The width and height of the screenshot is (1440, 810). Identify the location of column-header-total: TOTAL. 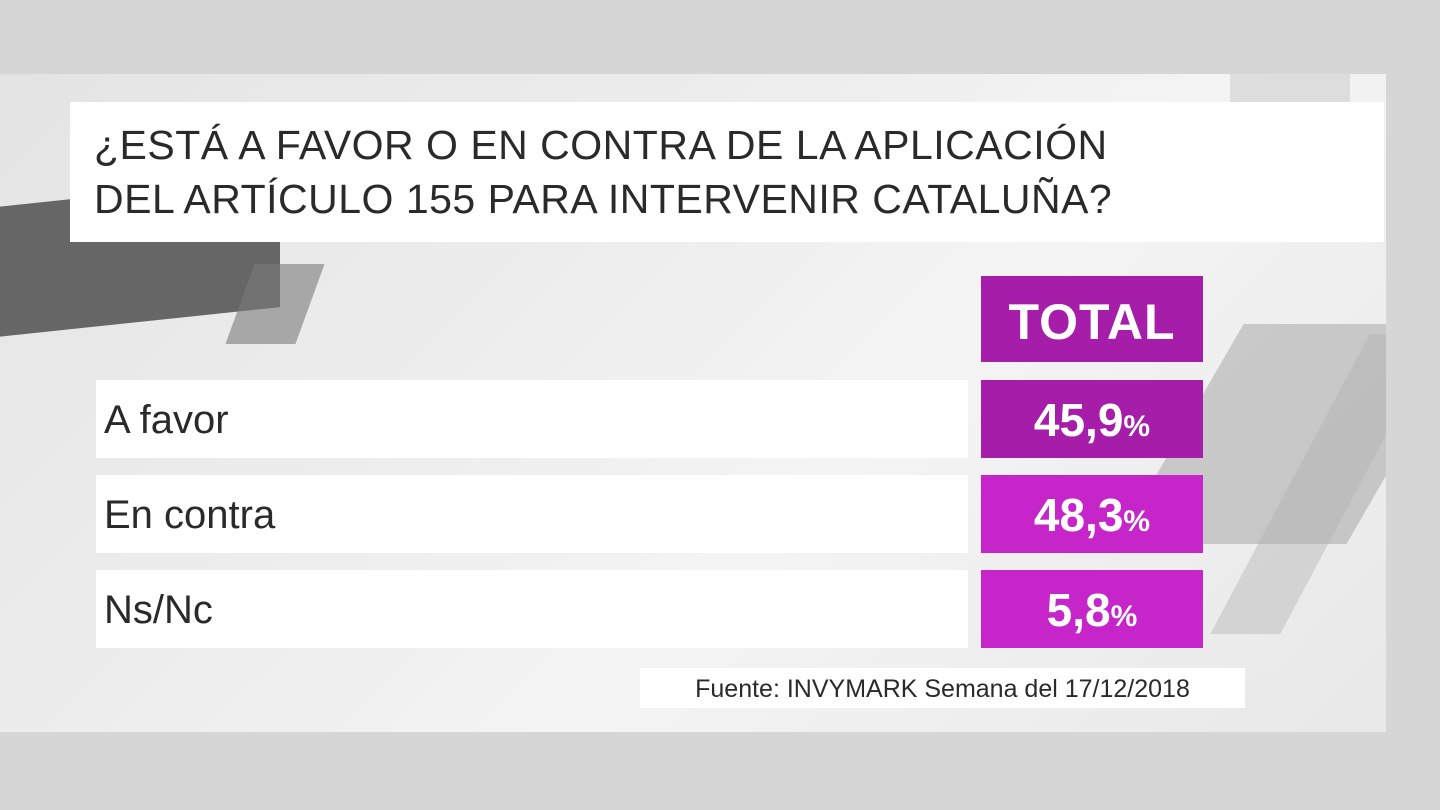
(1092, 319).